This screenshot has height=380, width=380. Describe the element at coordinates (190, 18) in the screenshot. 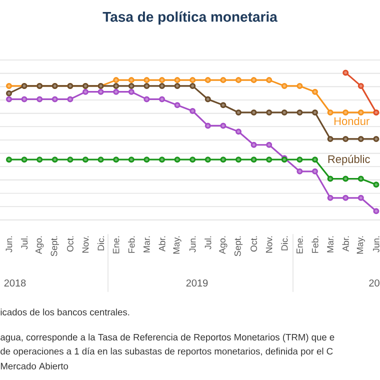

I see `chart-title: Tasa de política monetaria` at that location.